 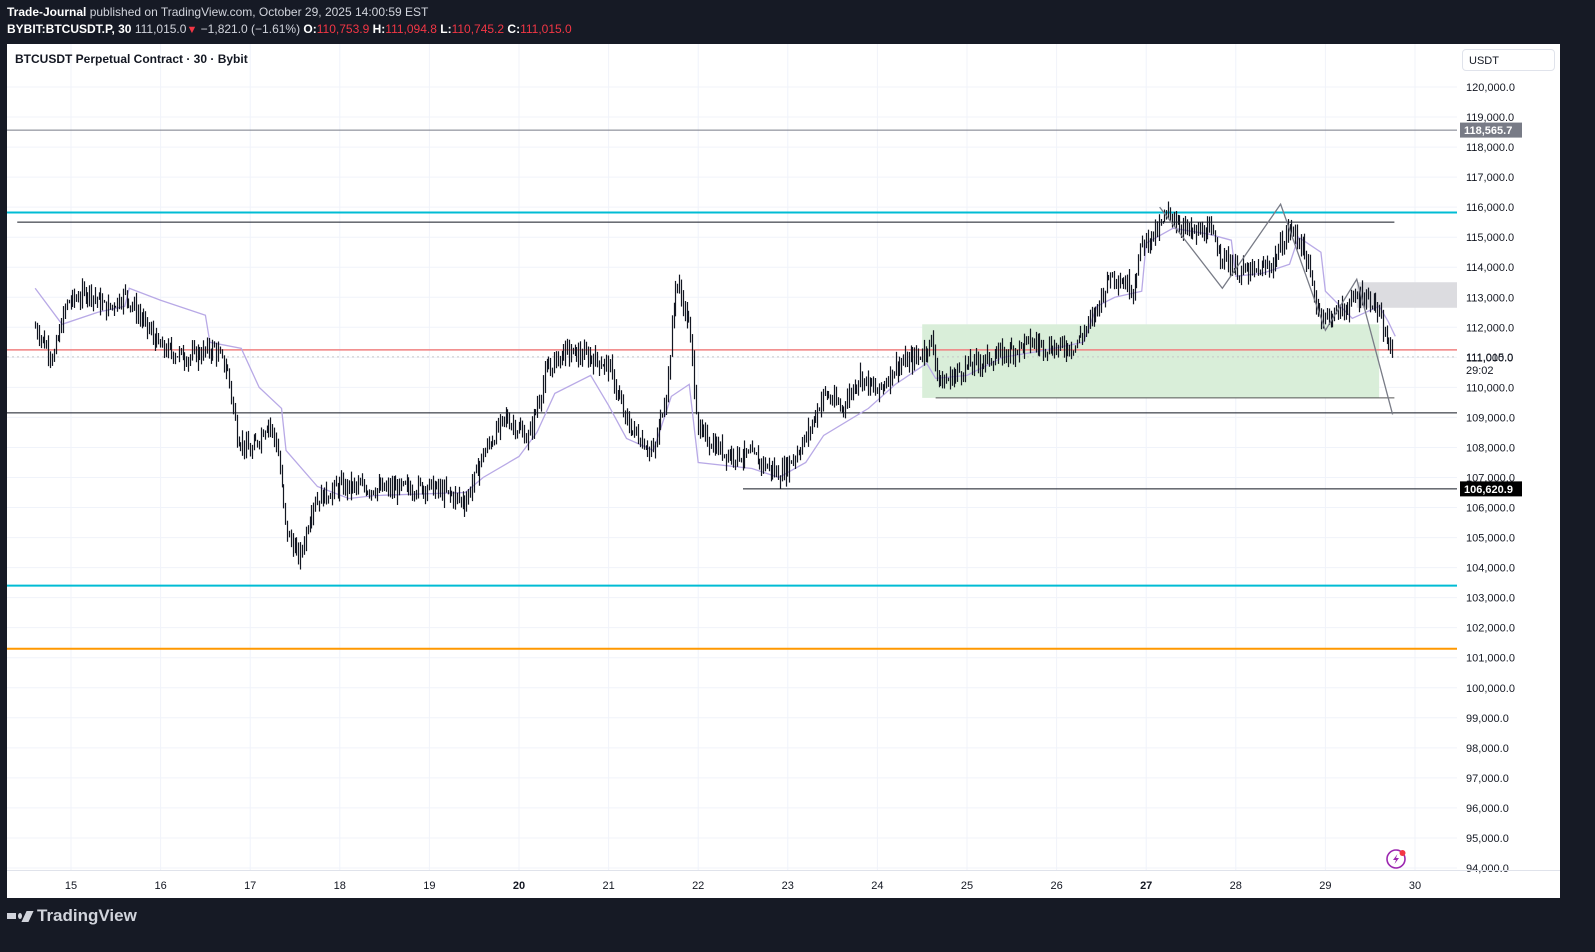 I want to click on price-tick-label: 117,000.0, so click(x=1490, y=178).